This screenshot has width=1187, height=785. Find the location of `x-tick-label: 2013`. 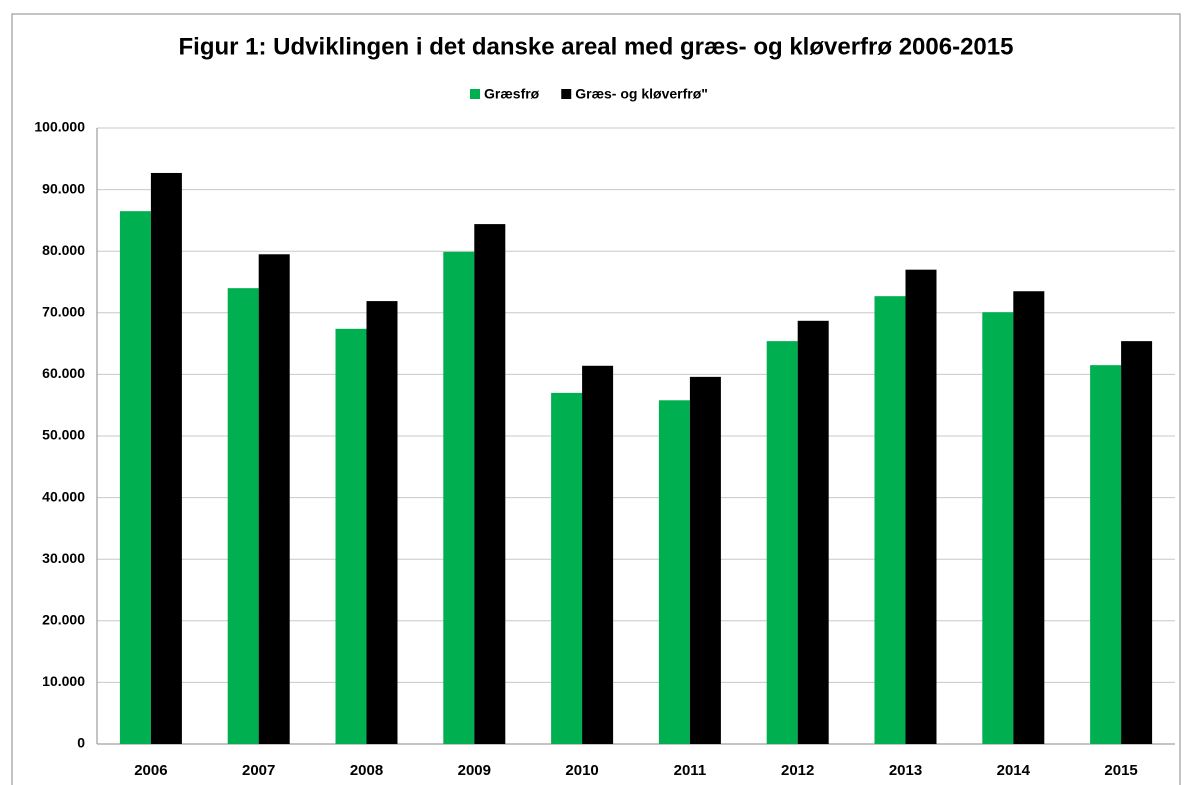

x-tick-label: 2013 is located at coordinates (905, 770).